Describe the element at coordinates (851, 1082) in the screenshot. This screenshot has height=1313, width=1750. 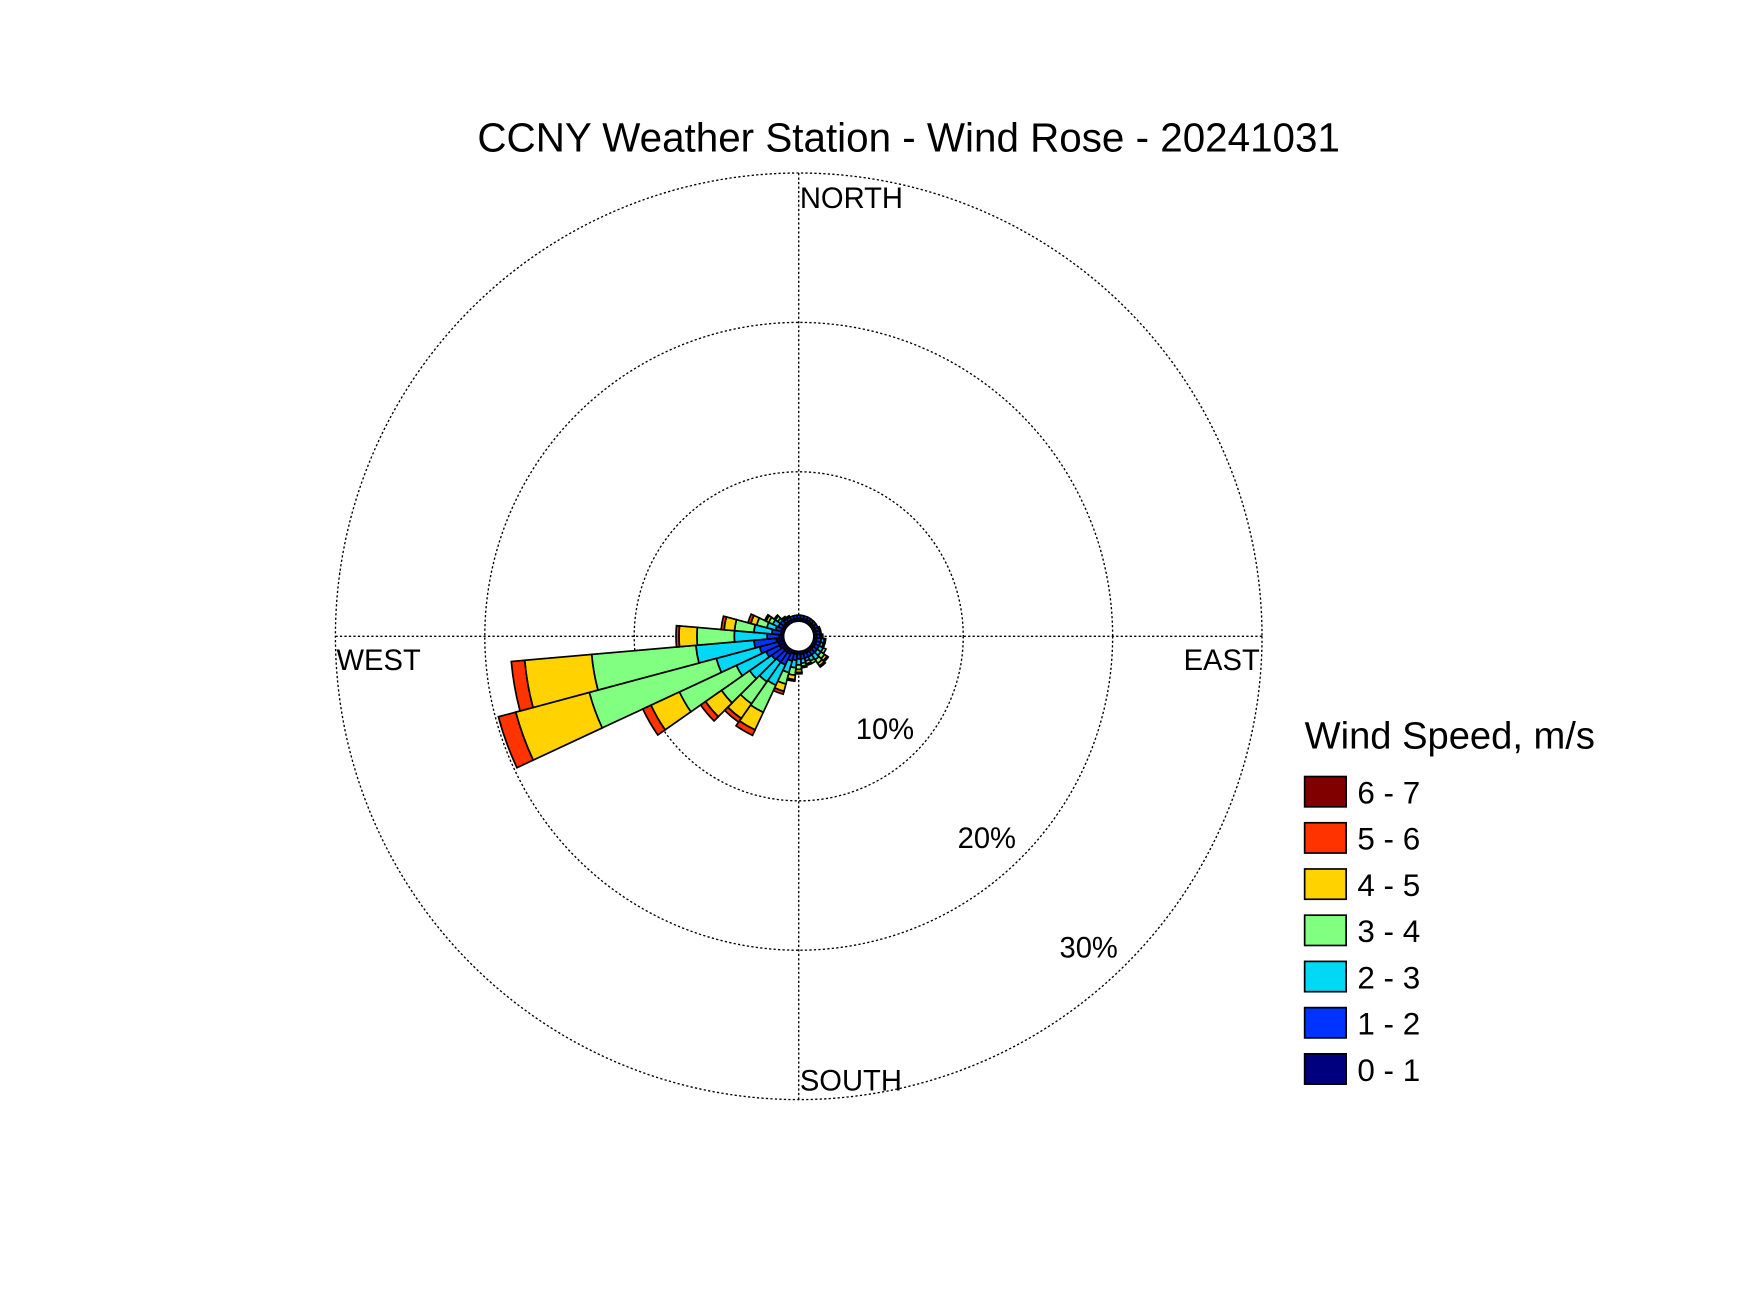
I see `direction-label: SOUTH` at that location.